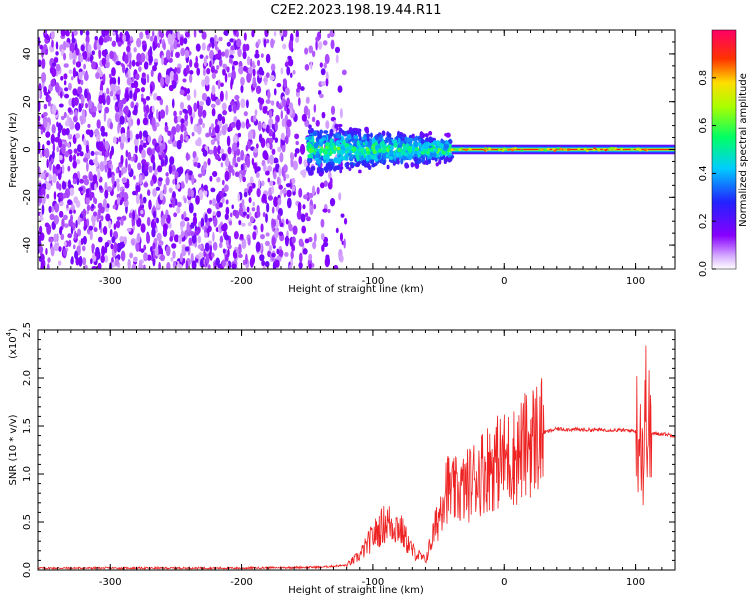 The height and width of the screenshot is (600, 750). What do you see at coordinates (110, 582) in the screenshot?
I see `bottom-x-tick-label: -300` at bounding box center [110, 582].